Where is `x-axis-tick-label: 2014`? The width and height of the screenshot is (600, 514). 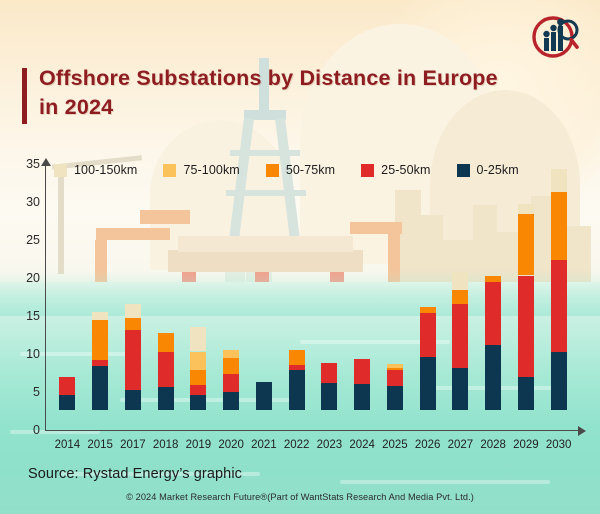 x-axis-tick-label: 2014 is located at coordinates (67, 445).